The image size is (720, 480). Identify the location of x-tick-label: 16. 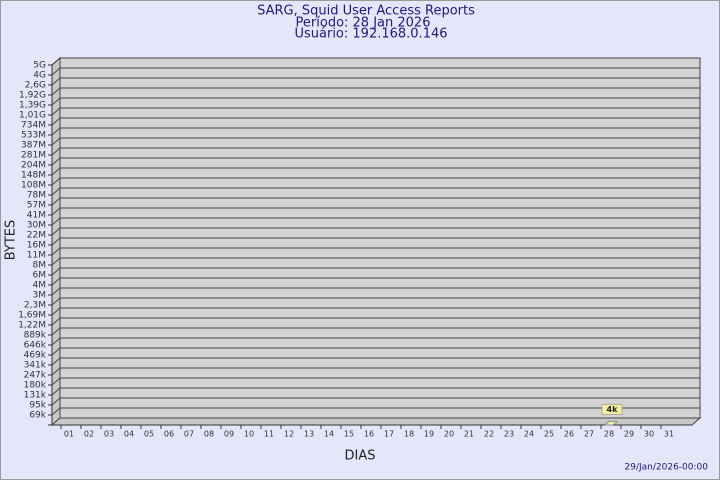
(369, 434).